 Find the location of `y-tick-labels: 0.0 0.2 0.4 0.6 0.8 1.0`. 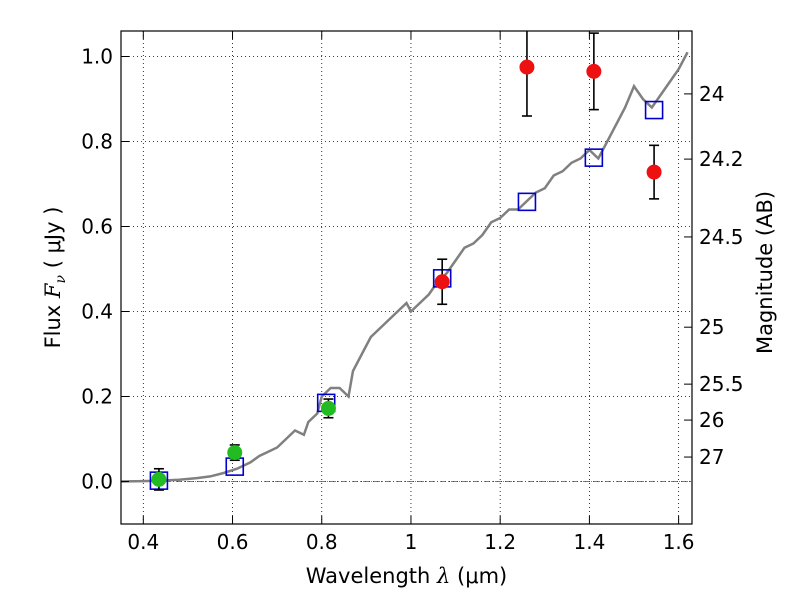

y-tick-labels: 0.0 0.2 0.4 0.6 0.8 1.0 is located at coordinates (97, 269).